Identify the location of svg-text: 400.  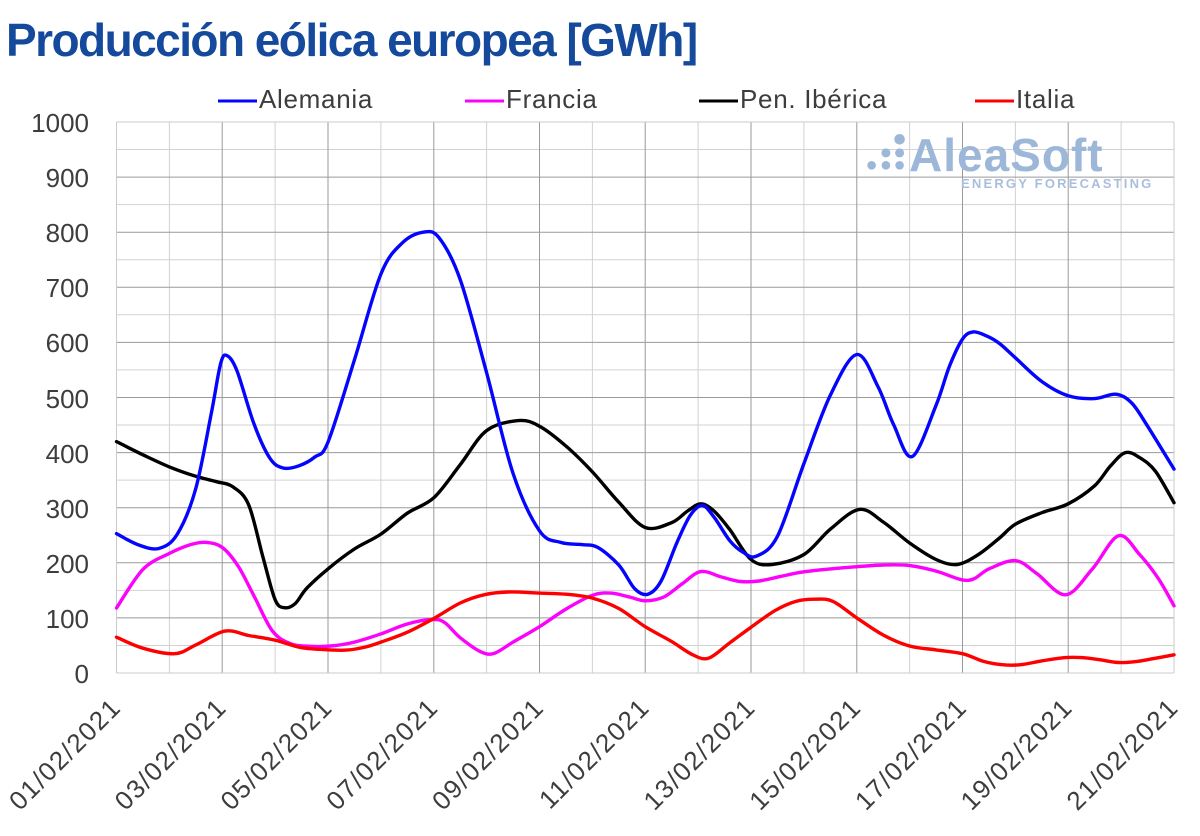
(67, 454).